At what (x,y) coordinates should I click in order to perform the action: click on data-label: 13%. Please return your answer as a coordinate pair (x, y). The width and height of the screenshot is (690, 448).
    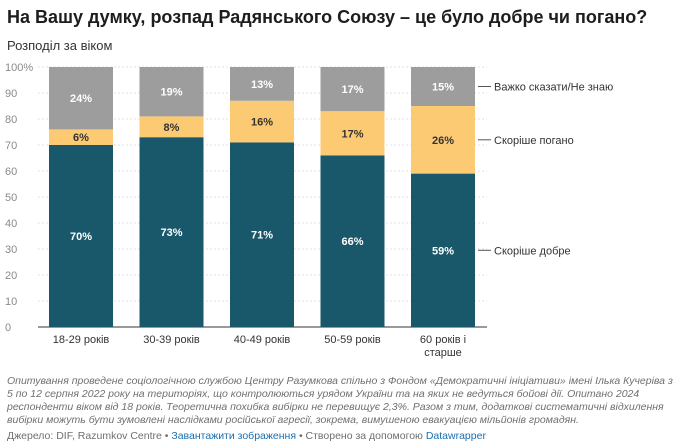
    Looking at the image, I should click on (262, 85).